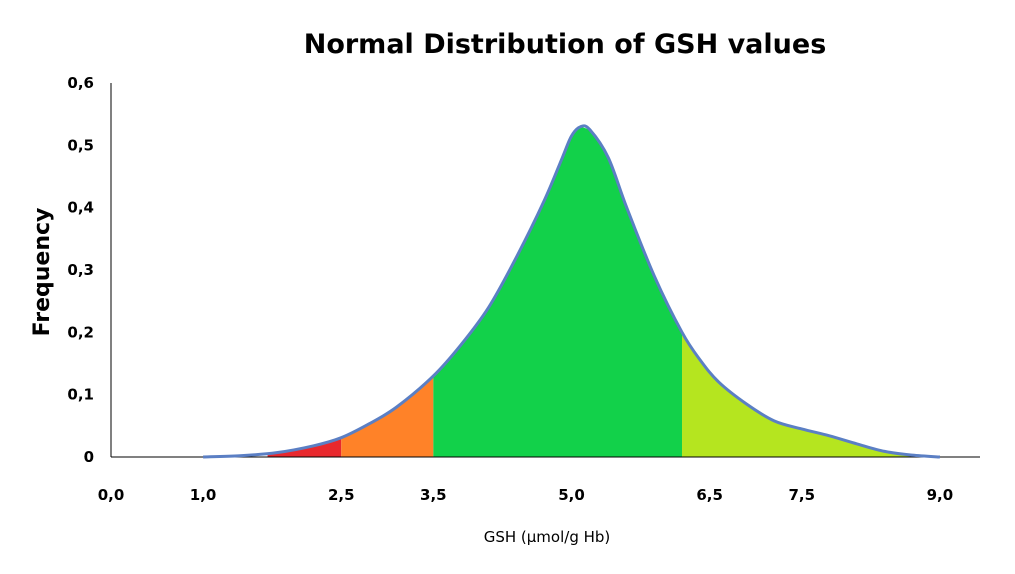 The height and width of the screenshot is (574, 1015). I want to click on y-tick-label: 0,2, so click(80, 332).